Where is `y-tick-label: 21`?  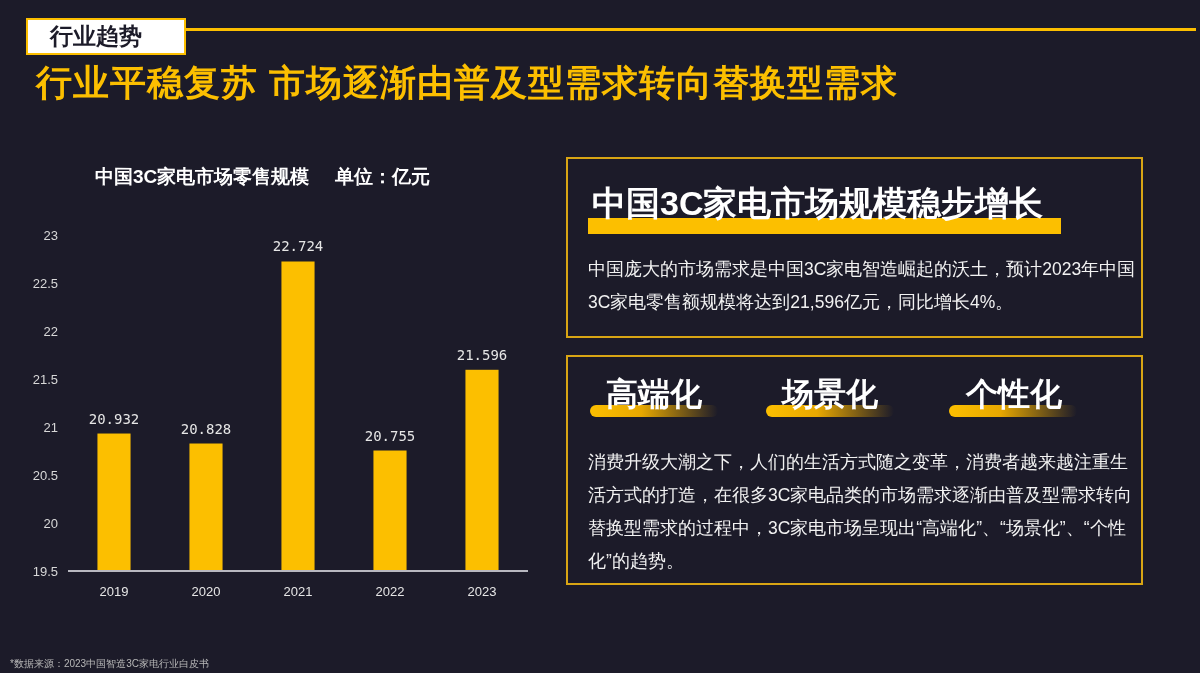
y-tick-label: 21 is located at coordinates (50, 427).